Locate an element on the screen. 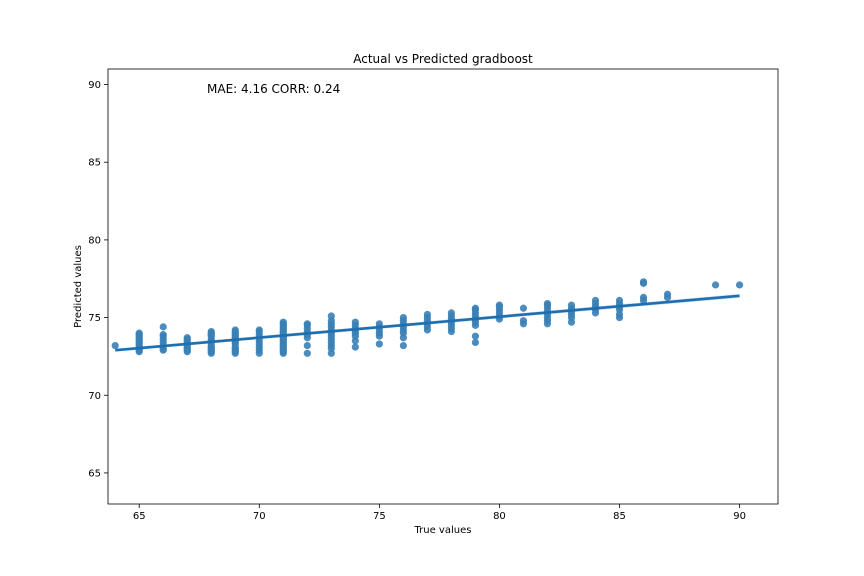 The image size is (864, 576). plot-area is located at coordinates (427, 317).